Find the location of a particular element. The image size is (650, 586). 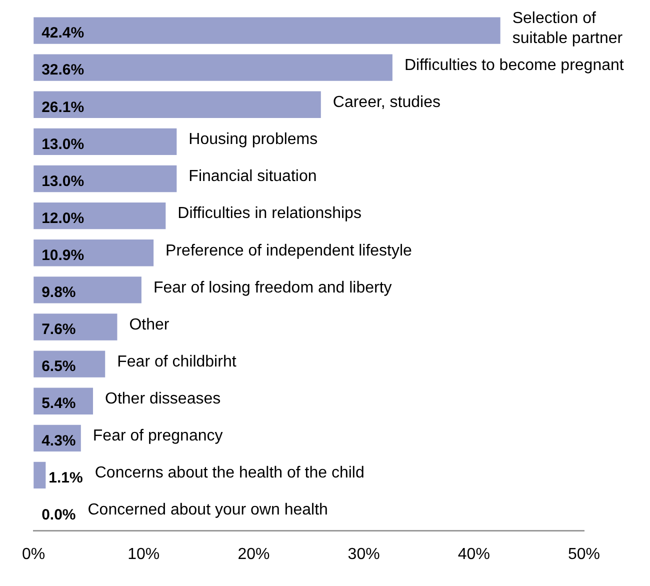

data-label: 9.8% is located at coordinates (59, 293).